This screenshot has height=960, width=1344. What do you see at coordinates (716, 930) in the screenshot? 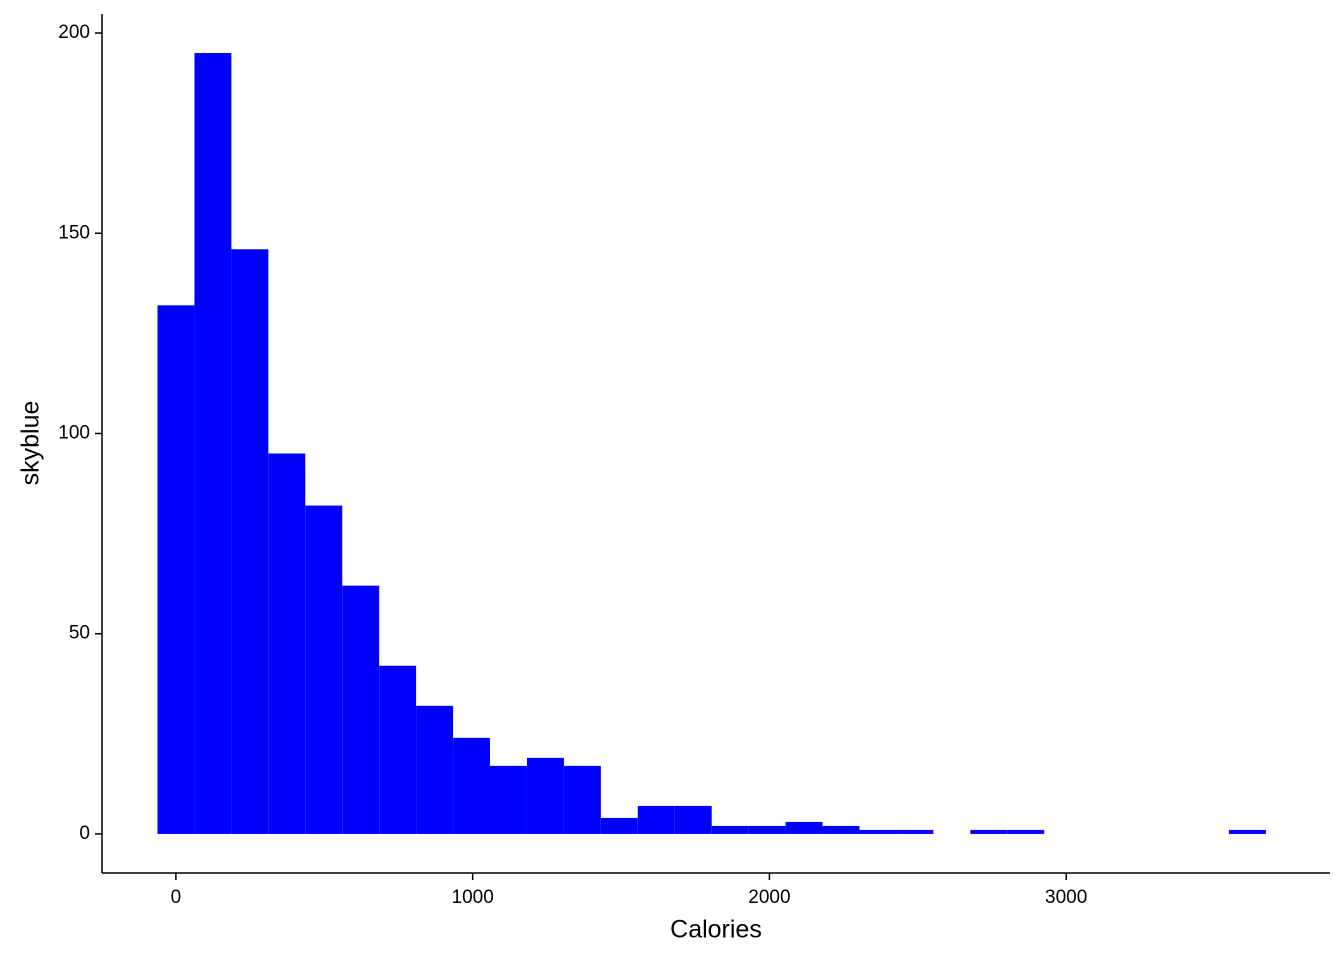
I see `x-axis-title: Calories` at bounding box center [716, 930].